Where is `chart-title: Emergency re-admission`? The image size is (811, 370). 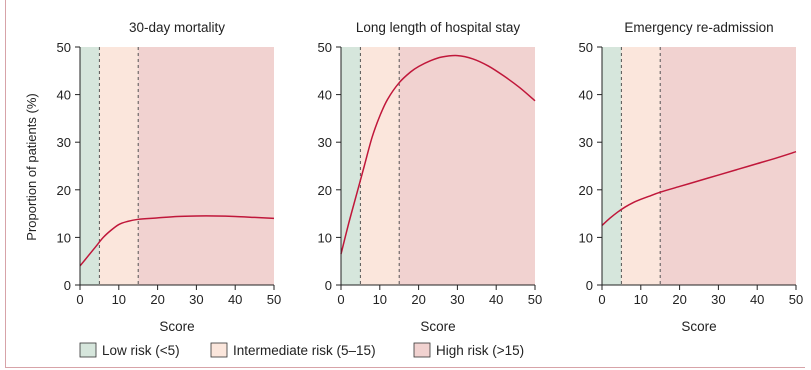 chart-title: Emergency re-admission is located at coordinates (698, 27).